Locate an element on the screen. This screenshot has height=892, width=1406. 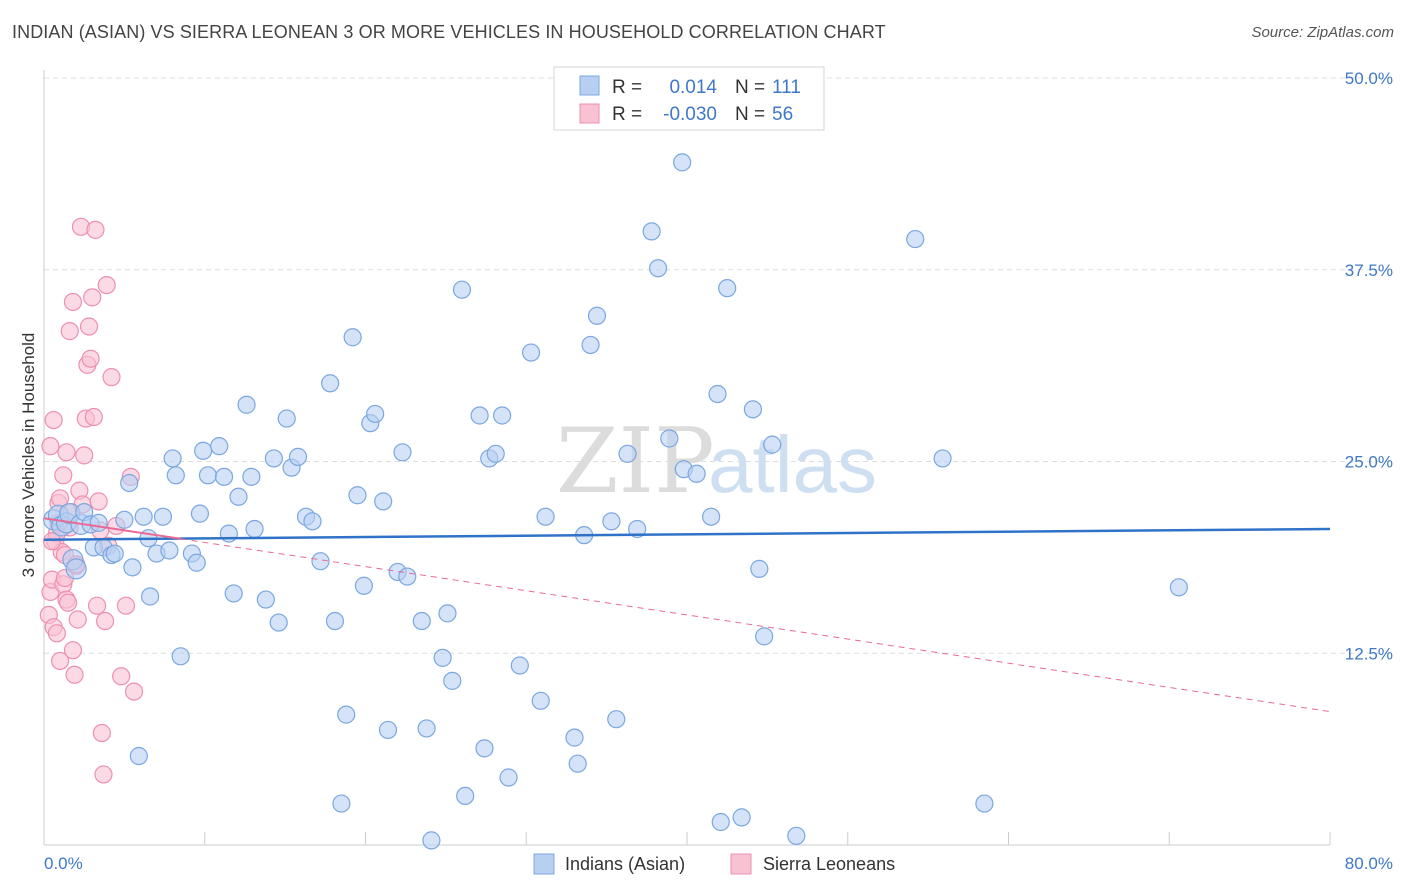
legend-n-value-2: 56 is located at coordinates (782, 114).